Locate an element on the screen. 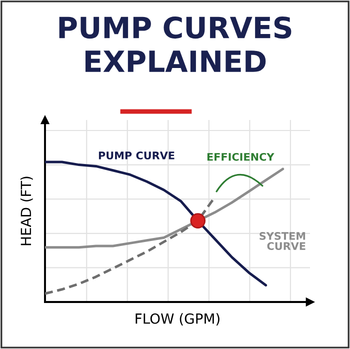 This screenshot has width=350, height=349. series-label: PUMP CURVE is located at coordinates (136, 156).